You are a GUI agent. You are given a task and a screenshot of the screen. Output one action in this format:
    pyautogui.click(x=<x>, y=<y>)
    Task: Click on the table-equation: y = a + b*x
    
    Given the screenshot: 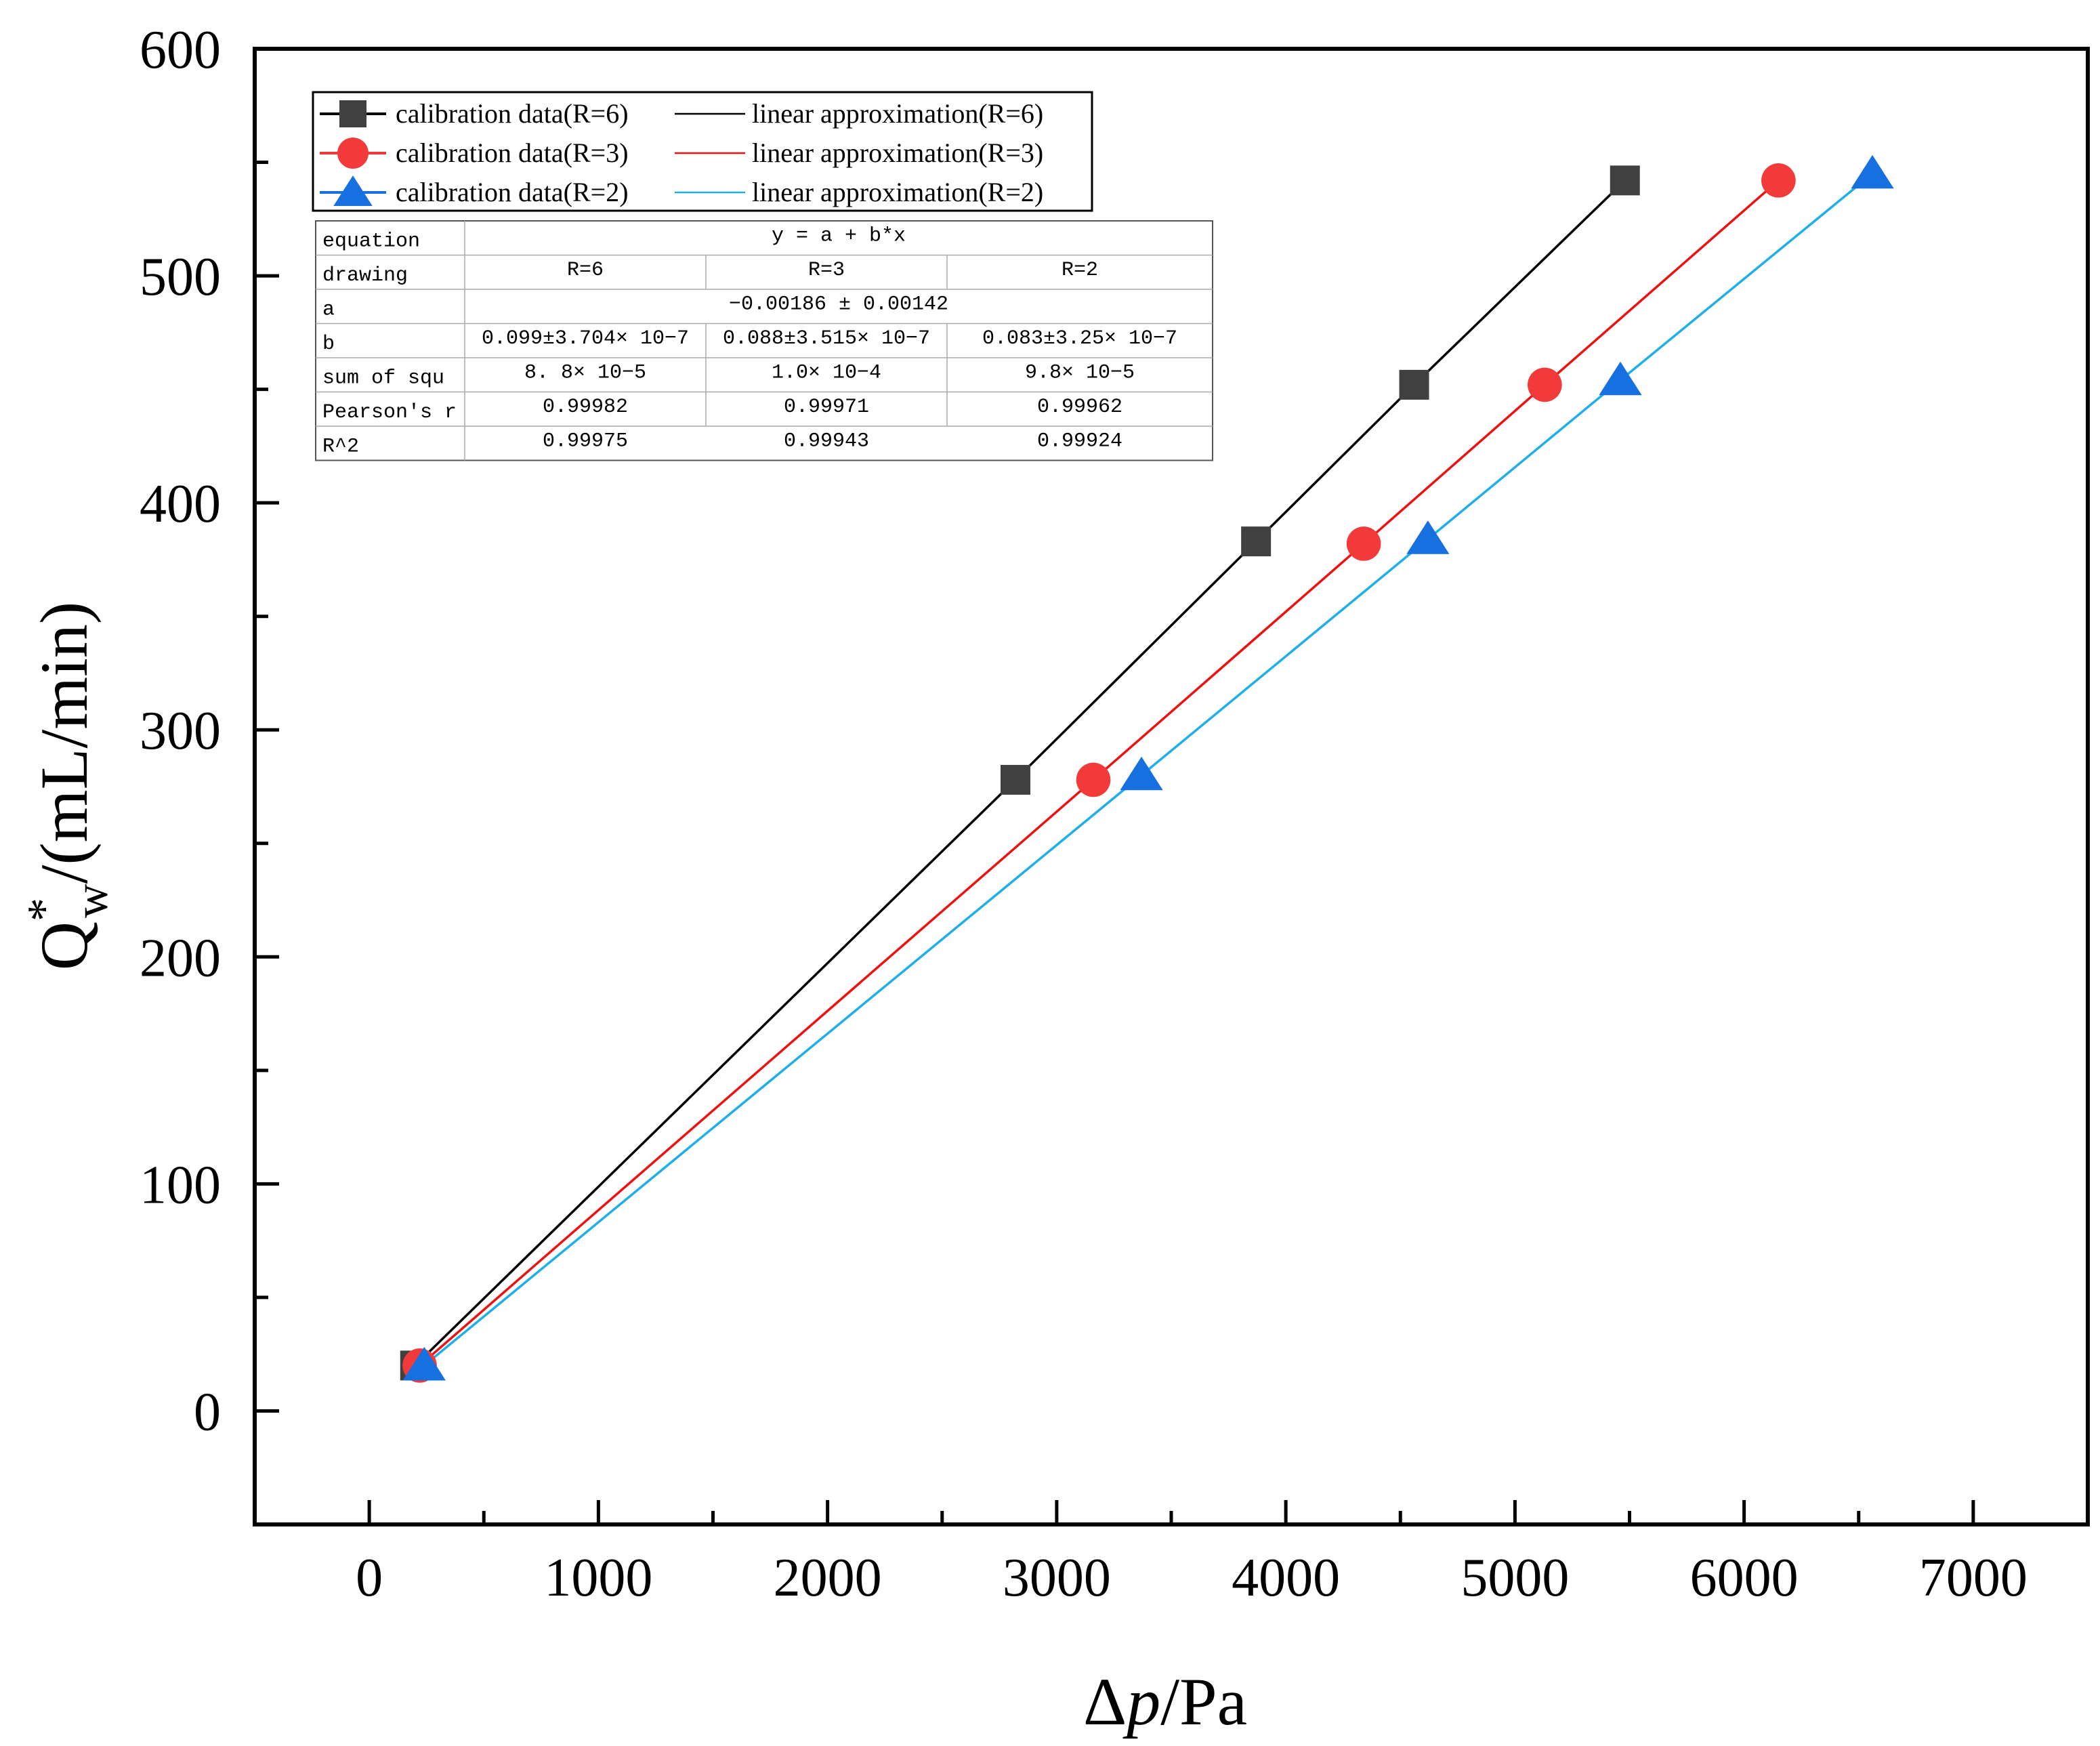 What is the action you would take?
    pyautogui.click(x=839, y=235)
    